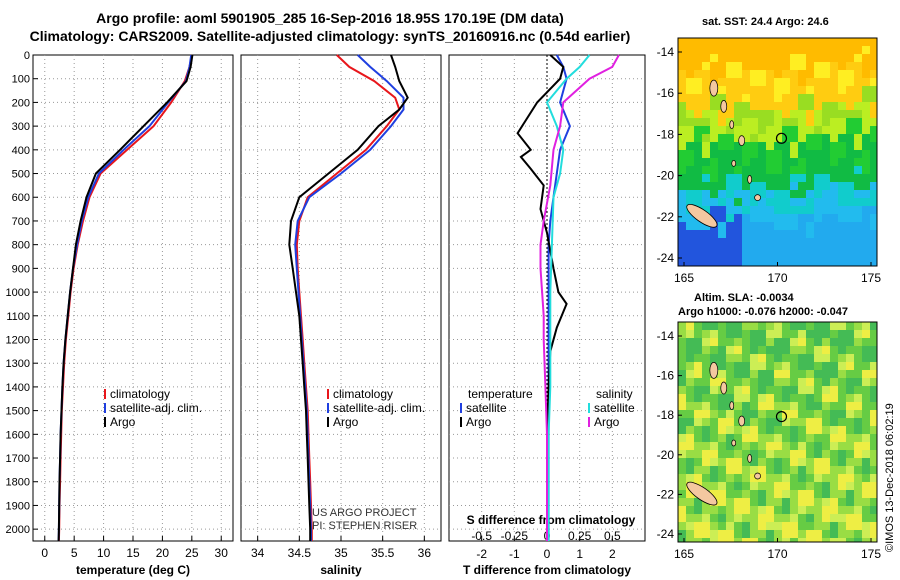 This screenshot has width=900, height=580. Describe the element at coordinates (684, 278) in the screenshot. I see `lon-tick-label: 165` at that location.